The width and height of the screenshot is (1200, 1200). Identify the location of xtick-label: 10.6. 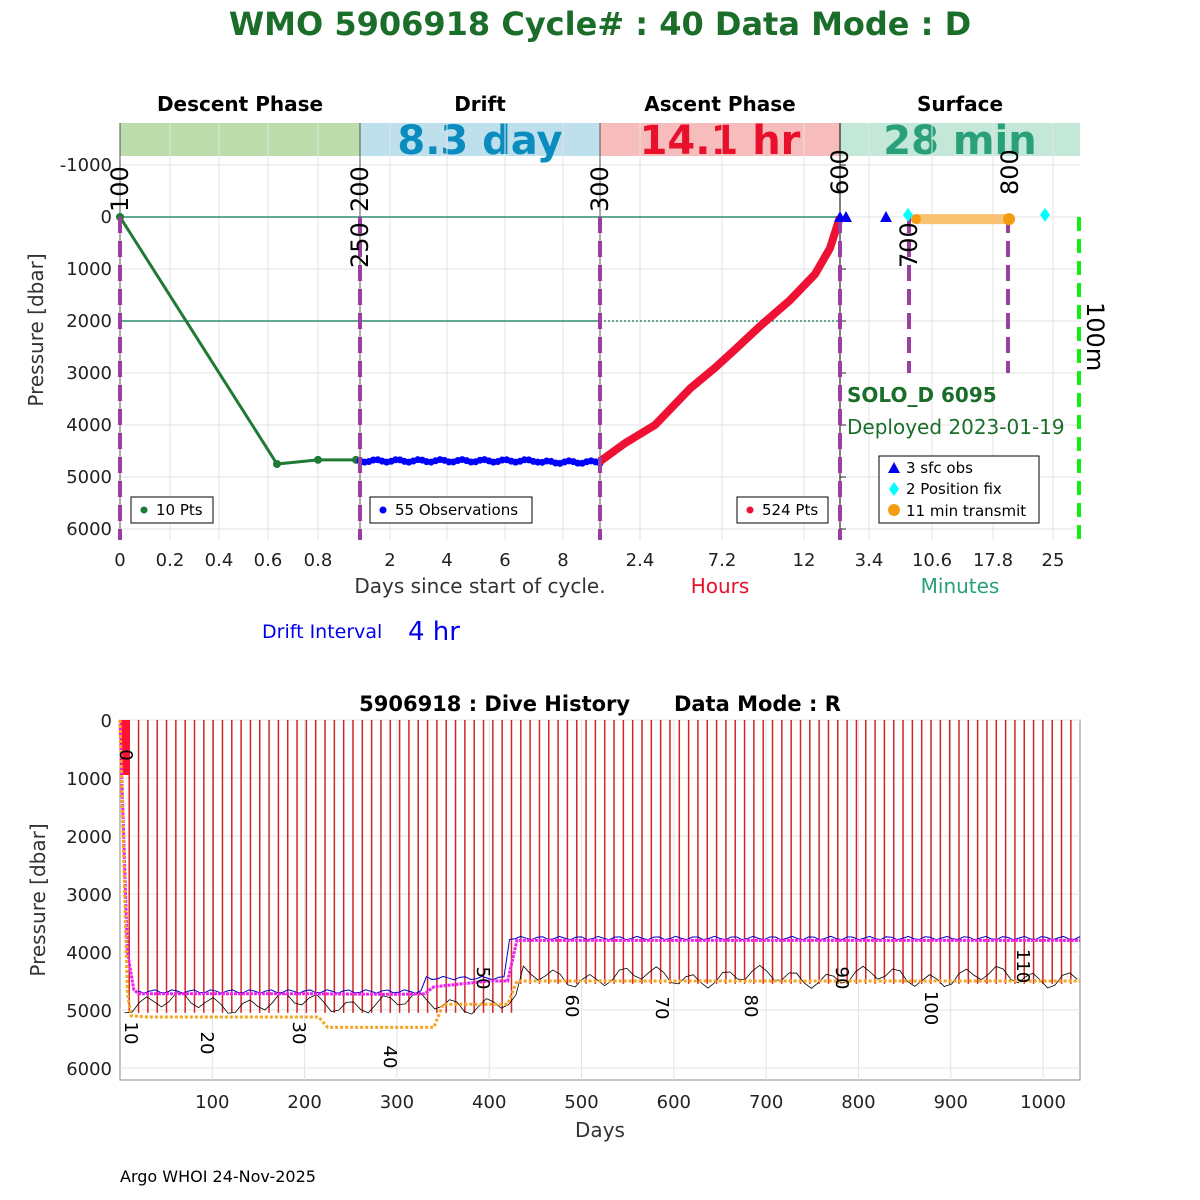
(932, 560).